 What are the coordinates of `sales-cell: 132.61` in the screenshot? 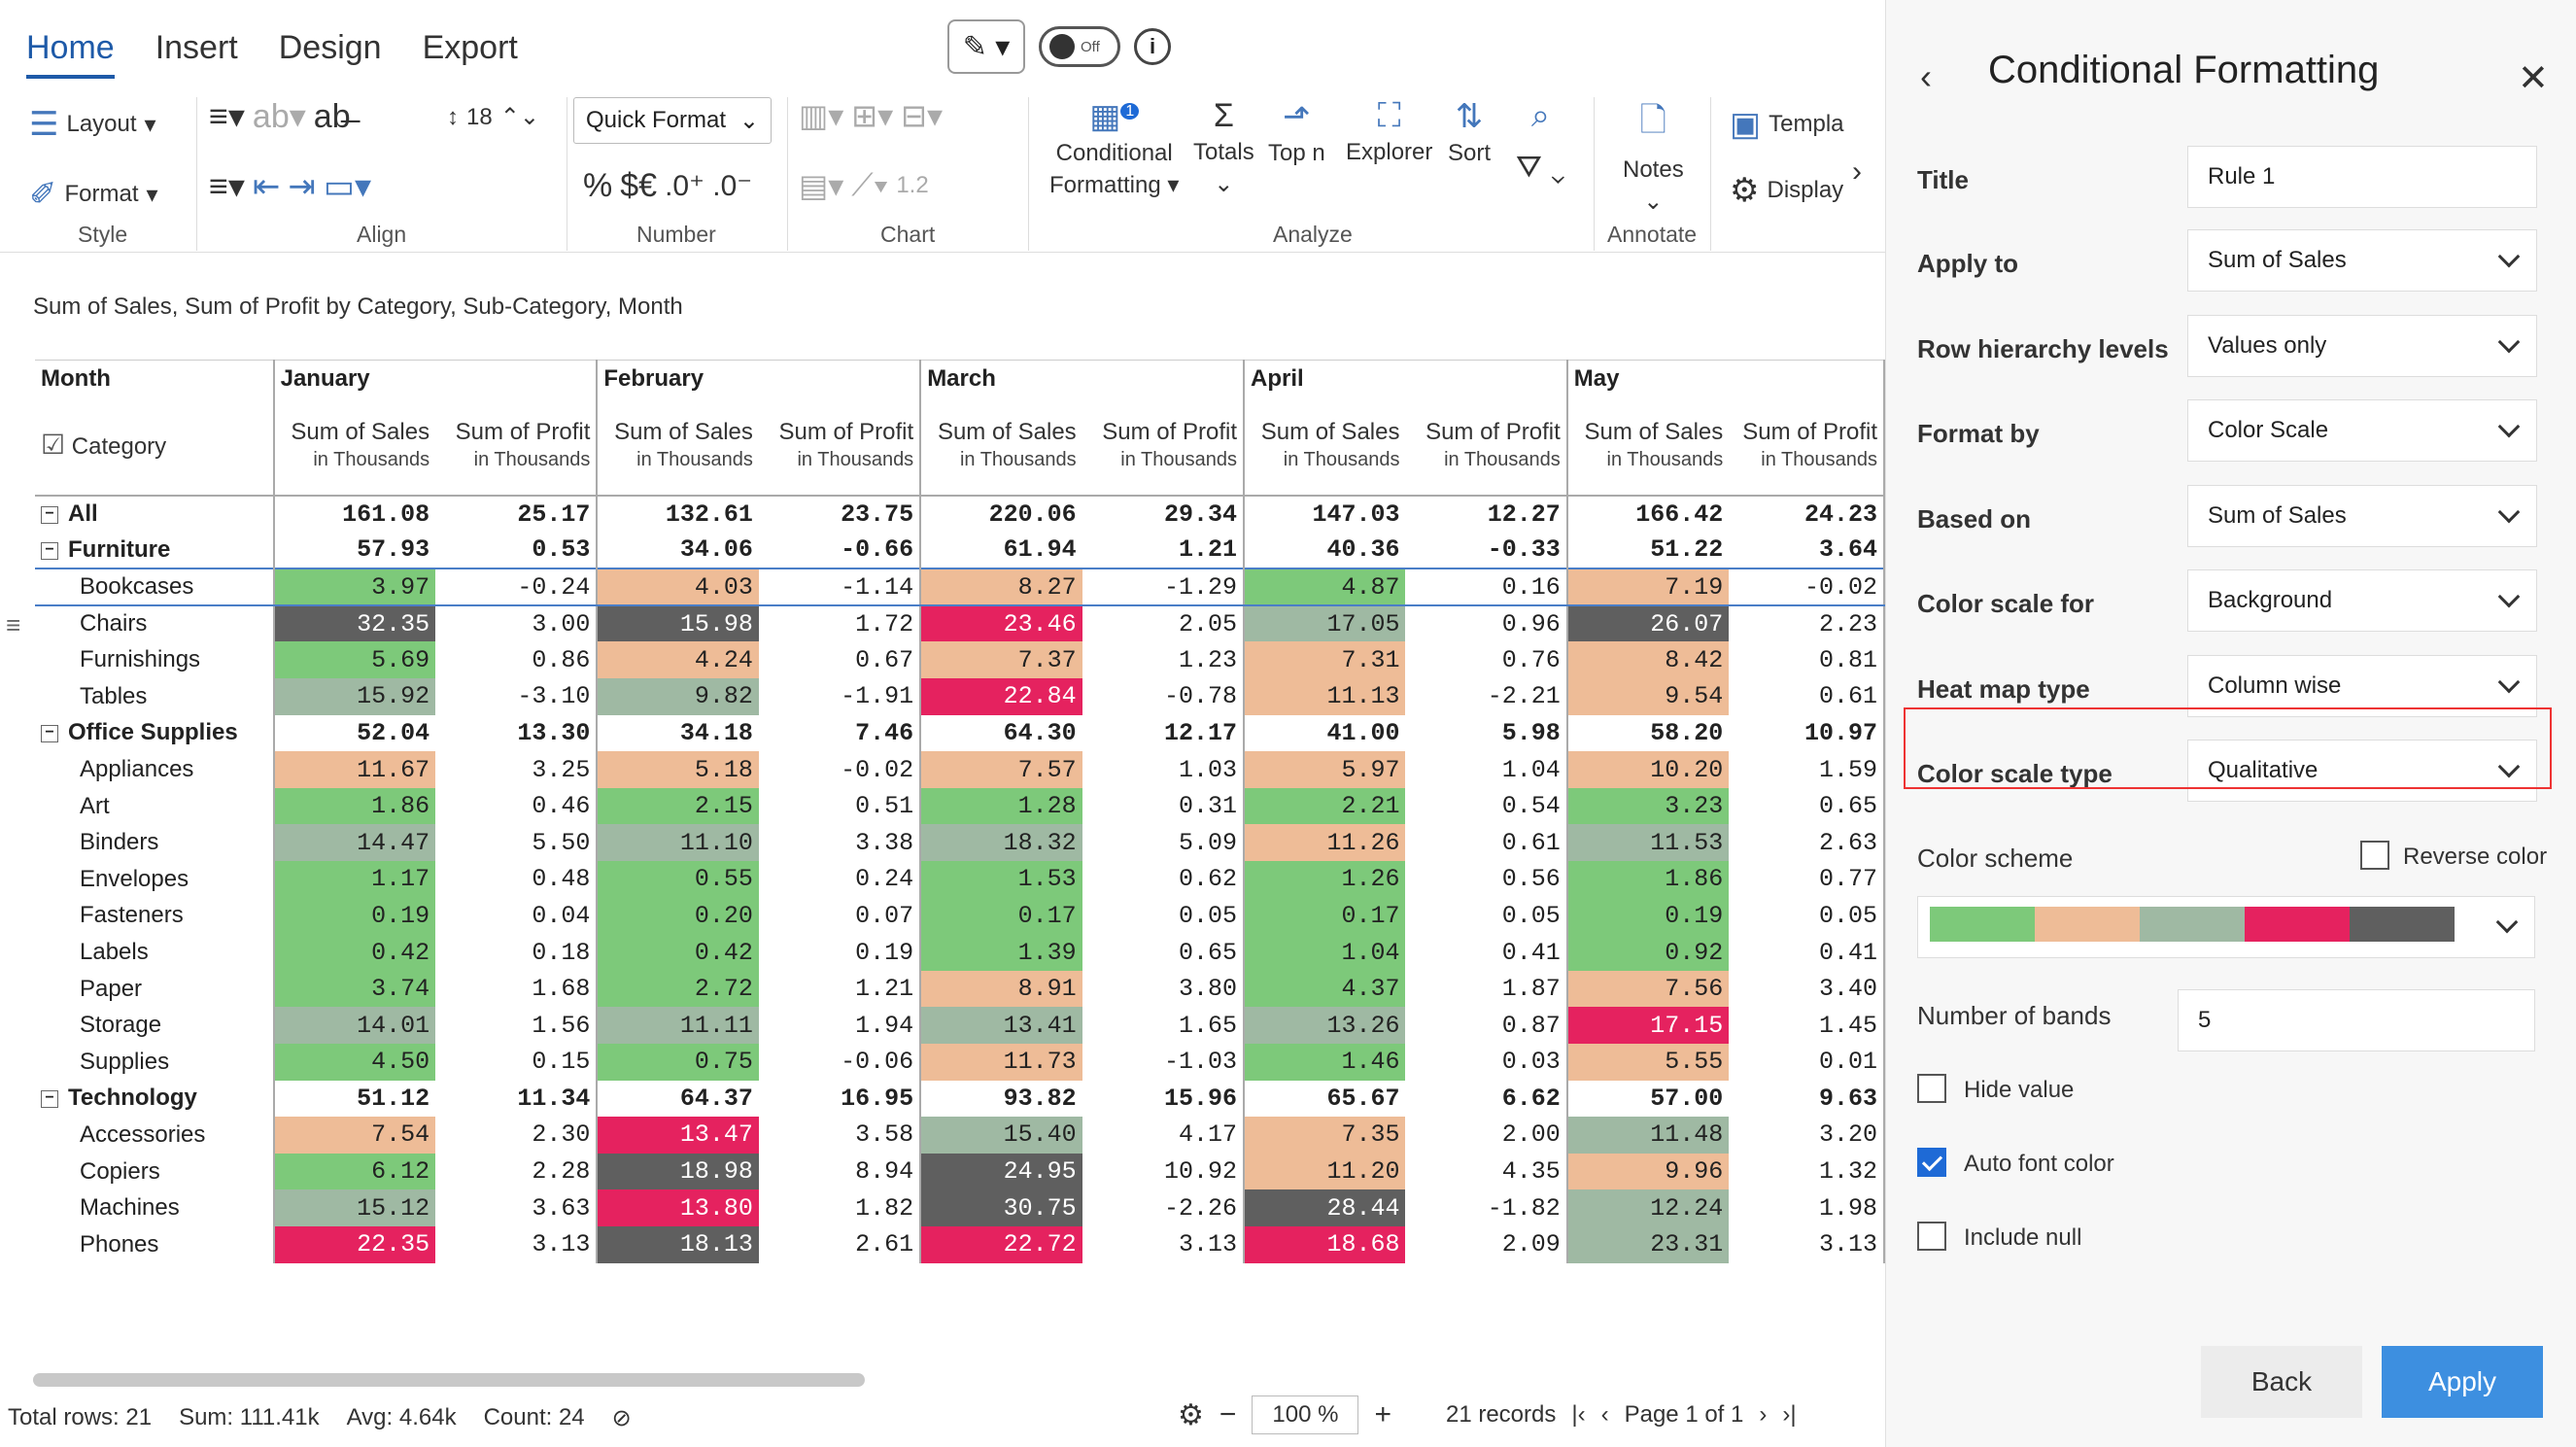 It's located at (709, 514).